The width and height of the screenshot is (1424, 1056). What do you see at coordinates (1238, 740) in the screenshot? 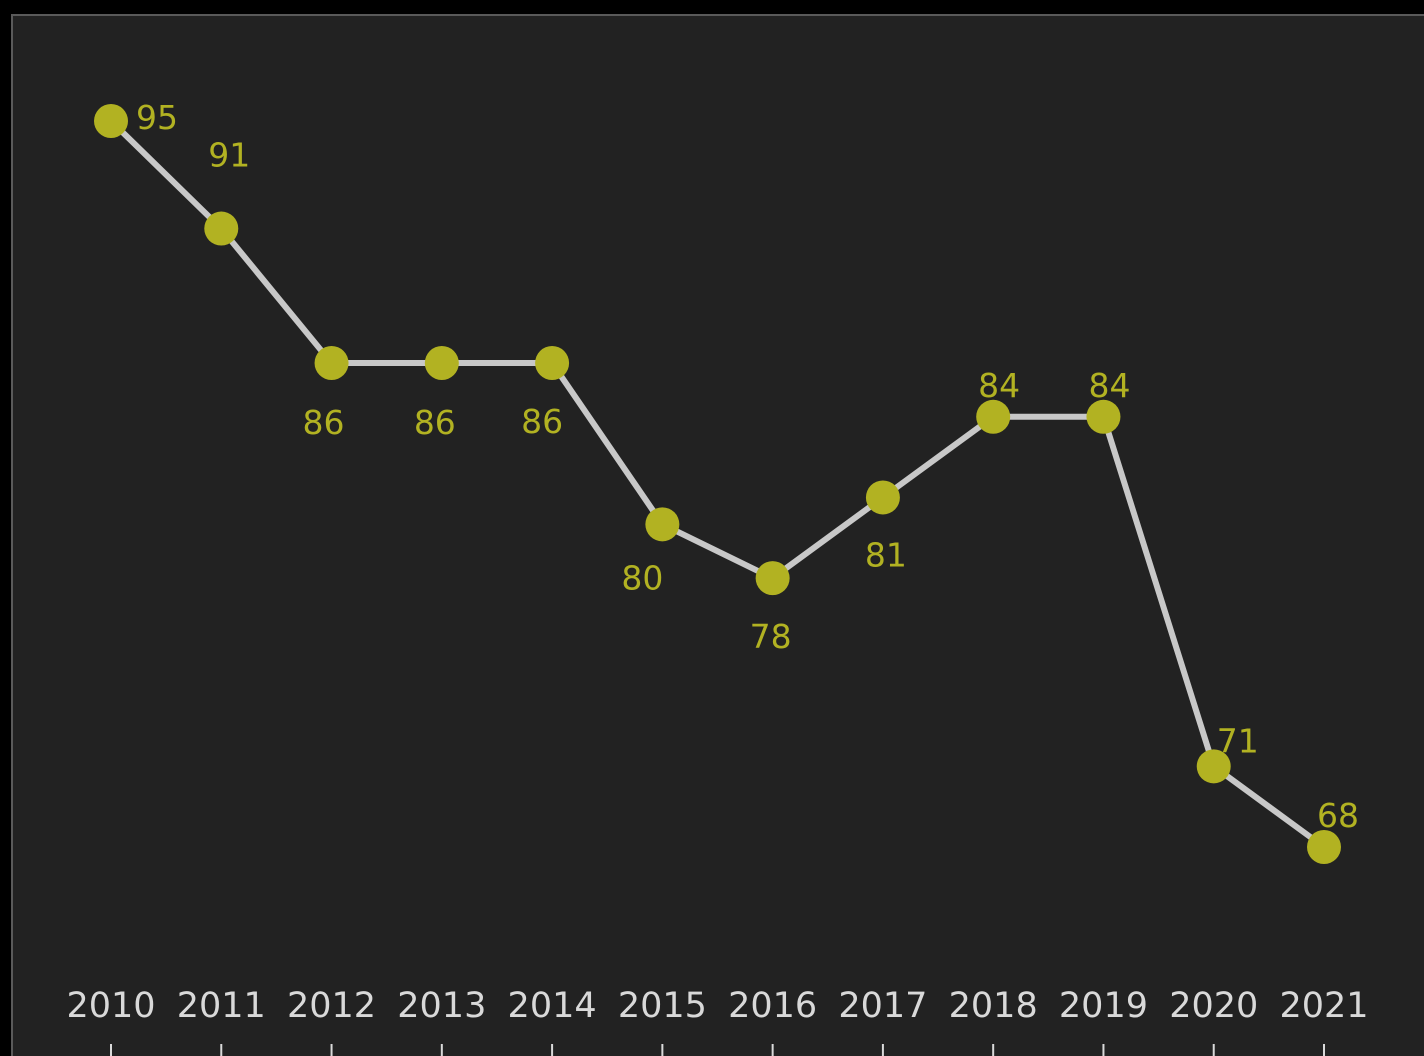
I see `data-label-2020: 71` at bounding box center [1238, 740].